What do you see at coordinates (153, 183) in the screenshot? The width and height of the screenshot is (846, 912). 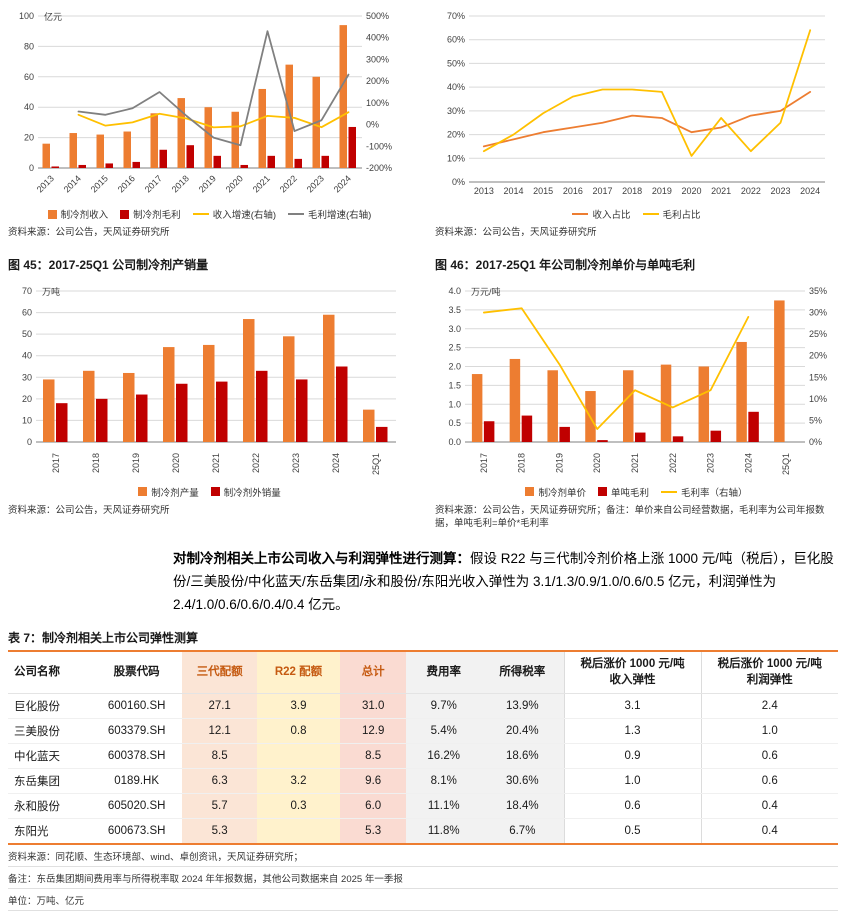 I see `svg-text: 2017` at bounding box center [153, 183].